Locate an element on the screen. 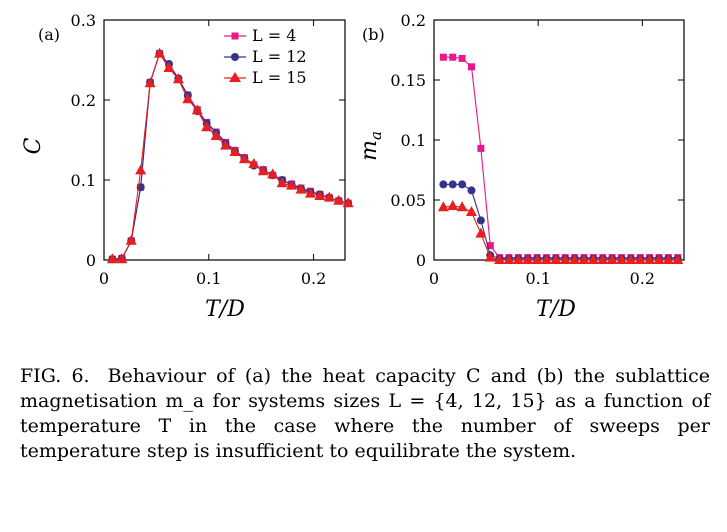 The height and width of the screenshot is (532, 727). panel-a-ytick-label: 0.1 is located at coordinates (83, 180).